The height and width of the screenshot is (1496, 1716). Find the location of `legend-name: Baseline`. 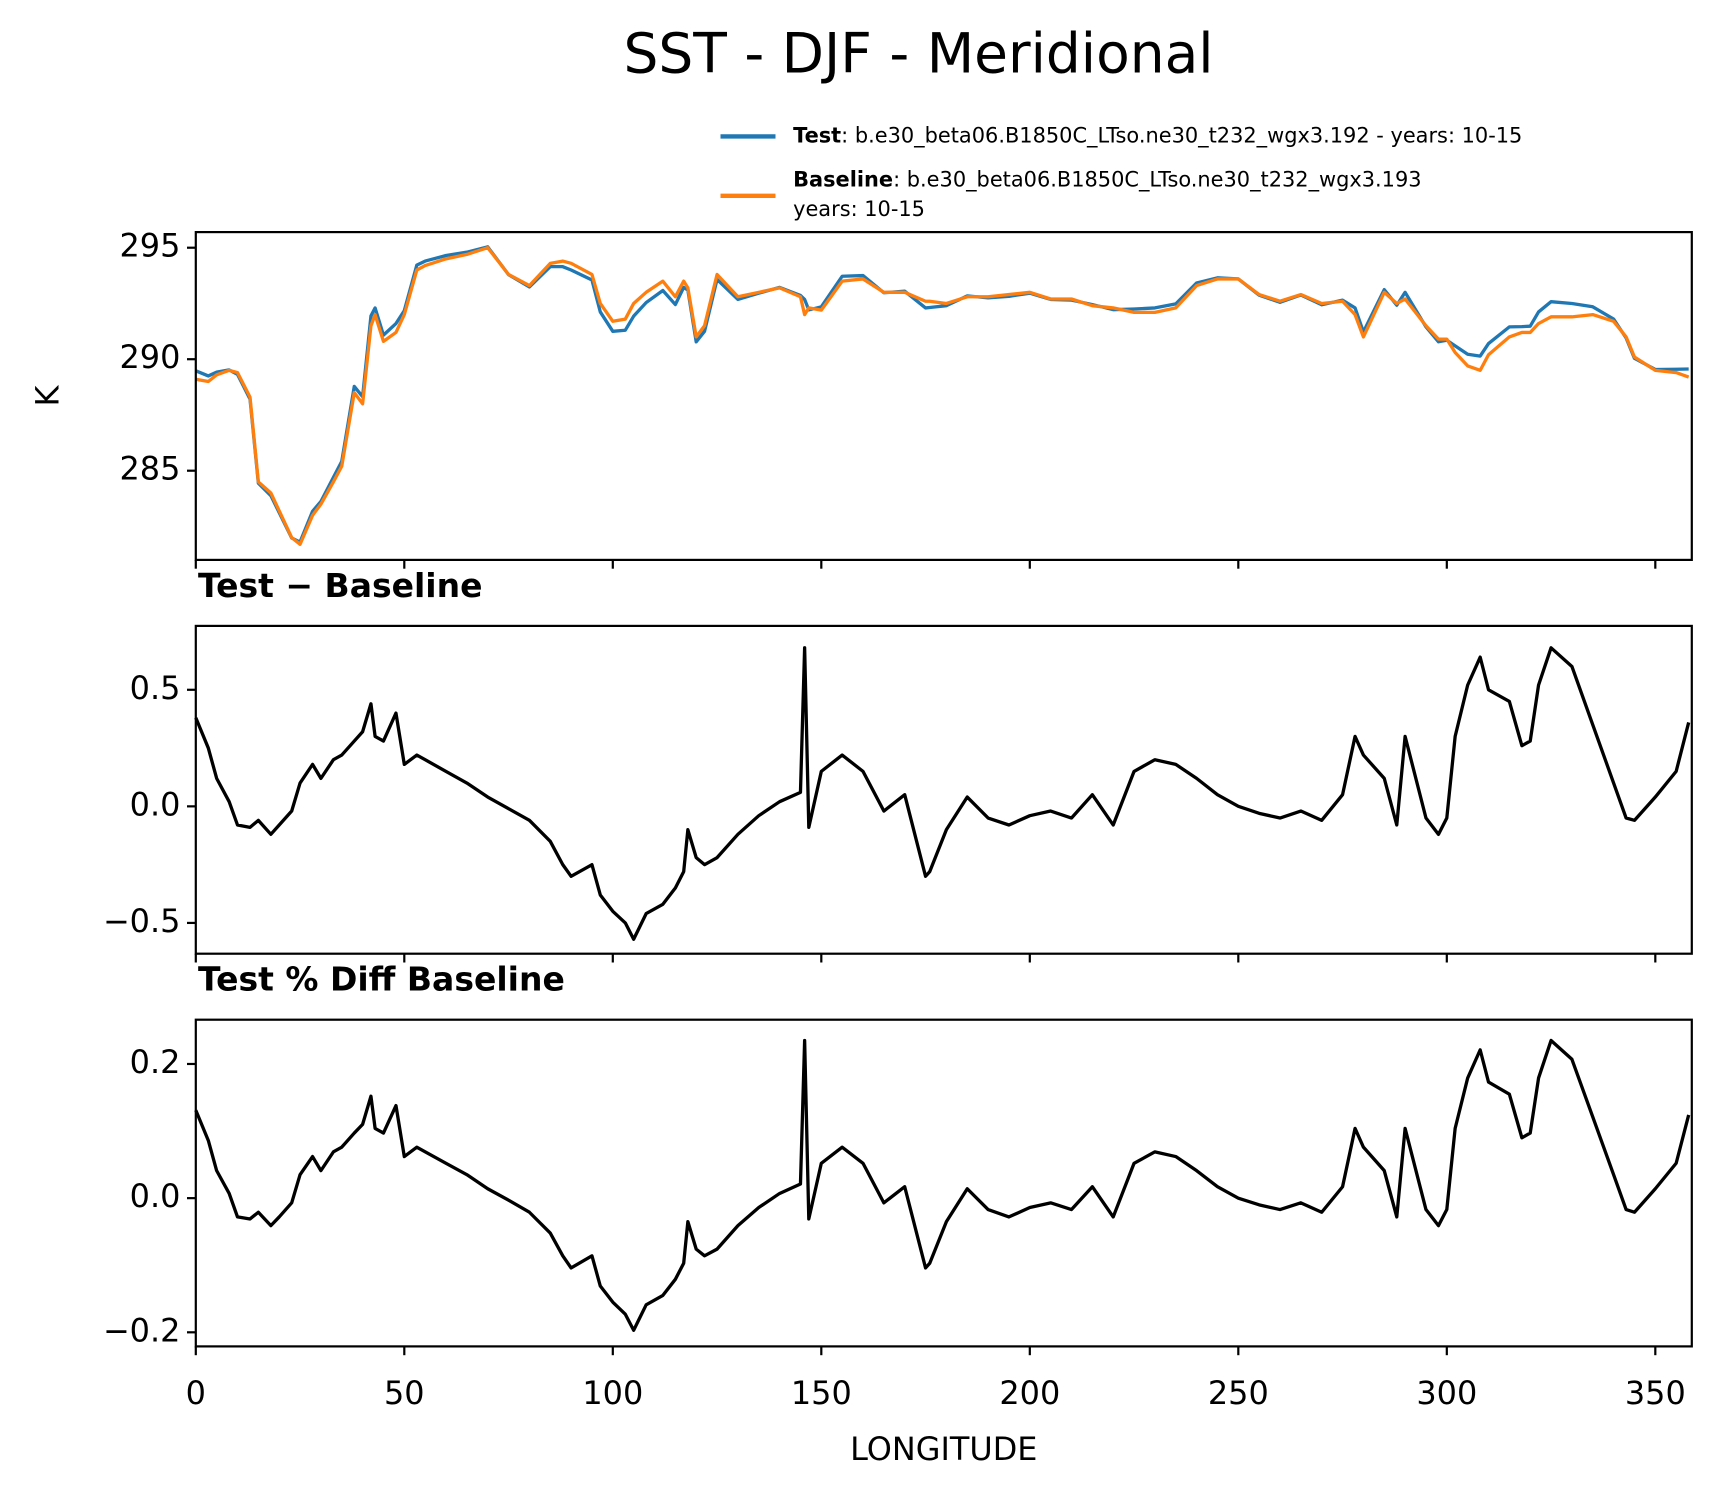

legend-name: Baseline is located at coordinates (843, 179).